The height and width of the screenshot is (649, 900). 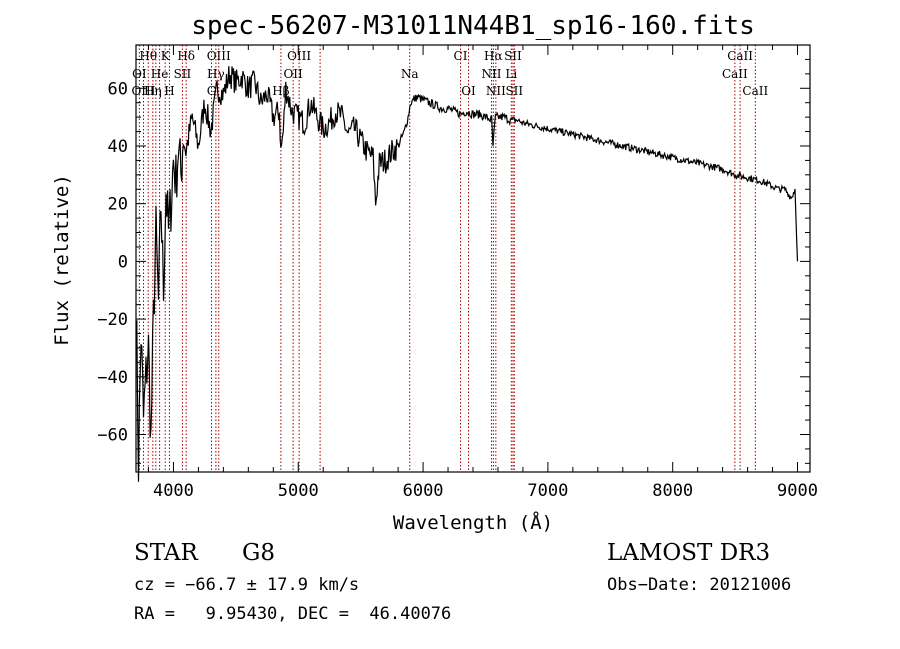 What do you see at coordinates (423, 491) in the screenshot?
I see `x-tick-label: 6000` at bounding box center [423, 491].